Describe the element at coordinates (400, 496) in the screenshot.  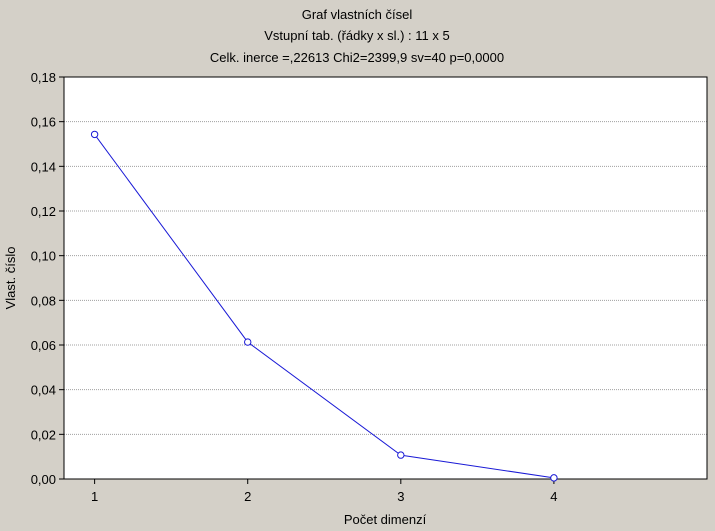
I see `x-tick-label: 3` at that location.